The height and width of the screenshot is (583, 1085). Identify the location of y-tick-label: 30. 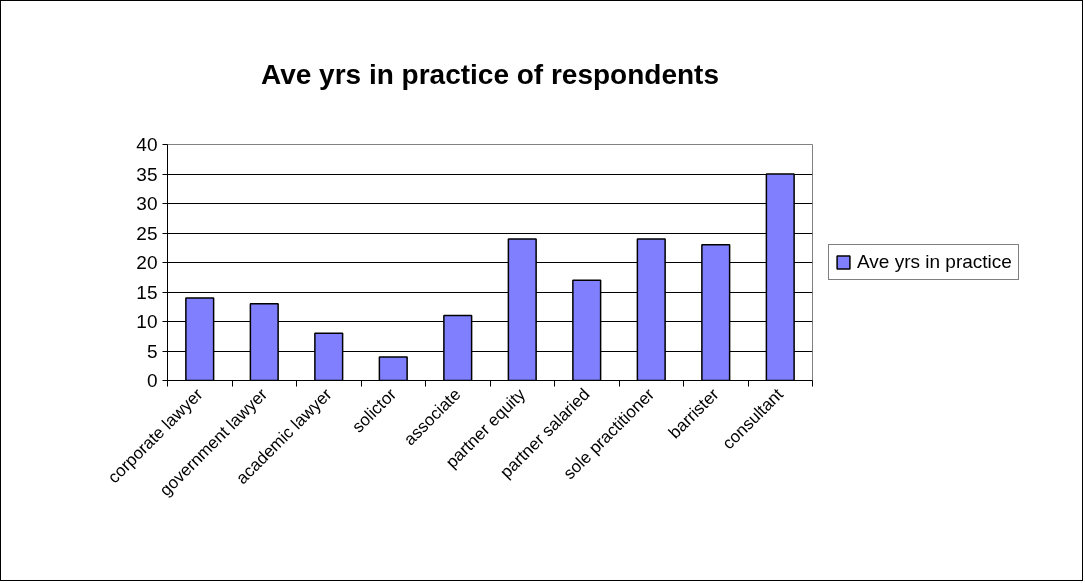
(147, 203).